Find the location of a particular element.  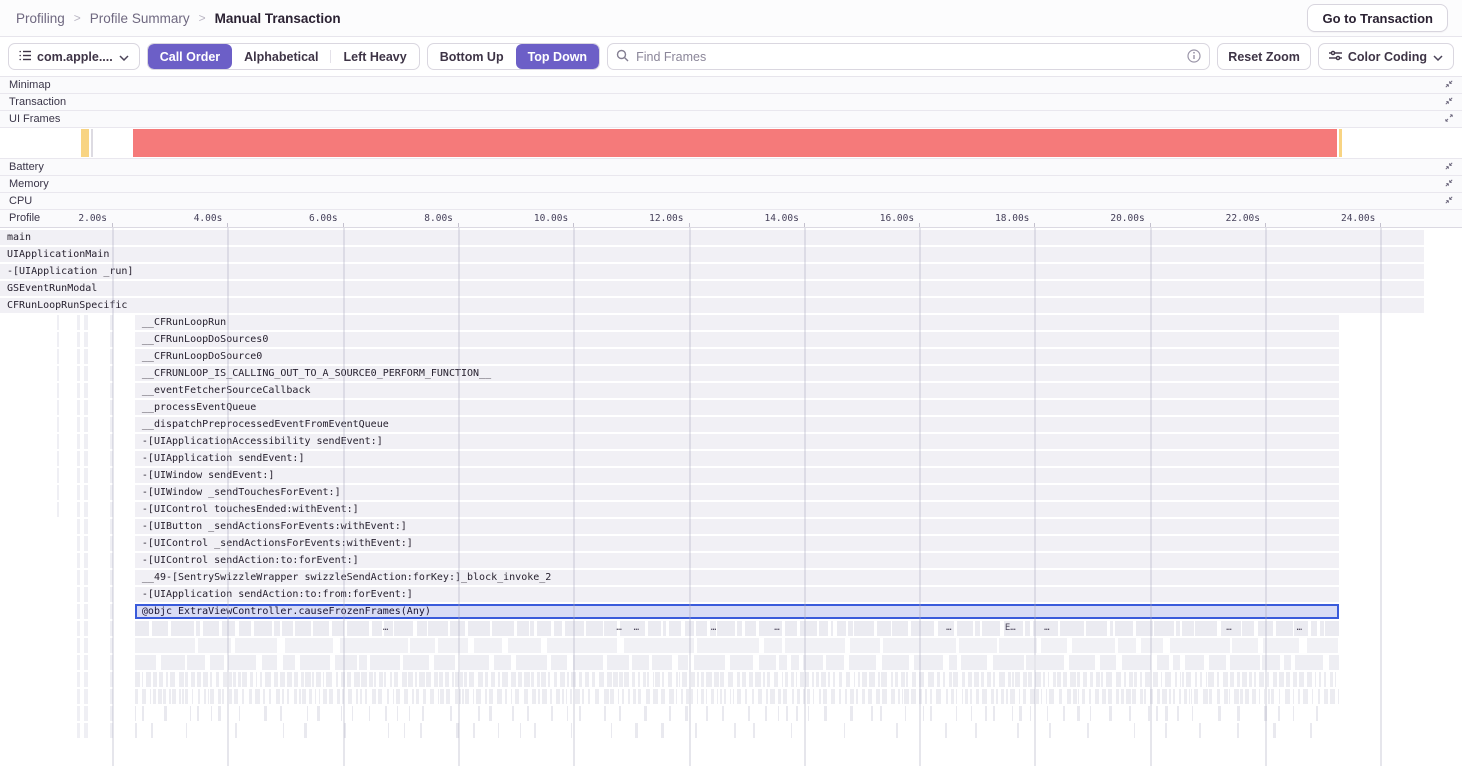

section-header-transaction: Transaction is located at coordinates (731, 102).